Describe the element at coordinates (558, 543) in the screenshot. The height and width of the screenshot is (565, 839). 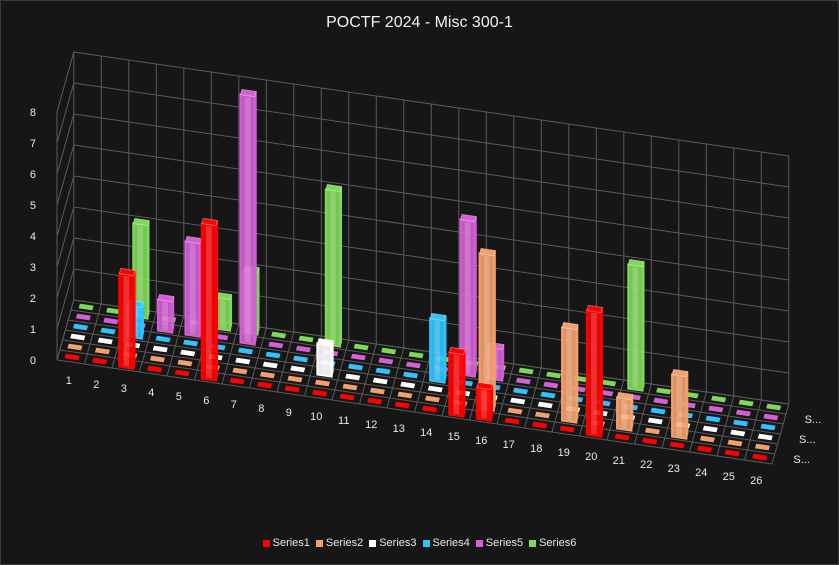
I see `legend-label: Series6` at that location.